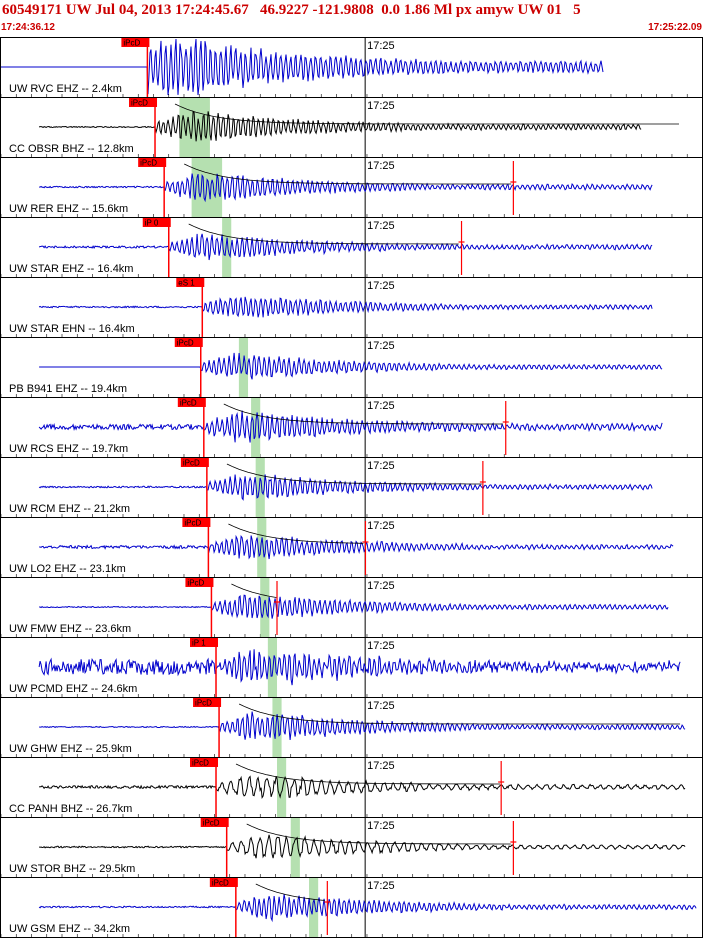 This screenshot has width=703, height=938. Describe the element at coordinates (72, 869) in the screenshot. I see `station-label: UW STOR BHZ -- 29.5km` at that location.